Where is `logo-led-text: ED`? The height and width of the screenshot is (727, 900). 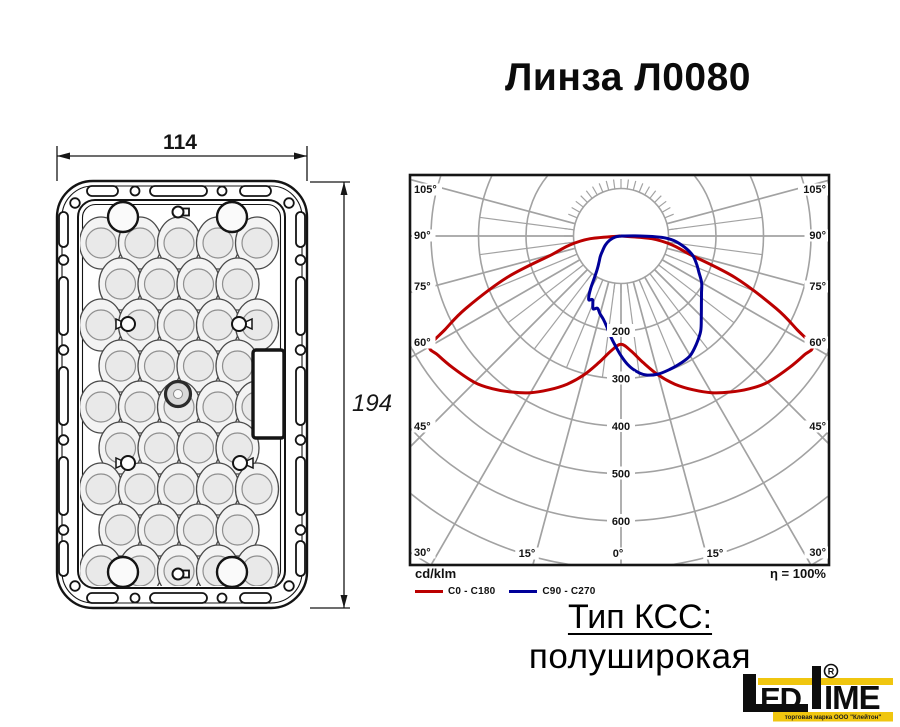
logo-led-text: ED is located at coordinates (781, 698).